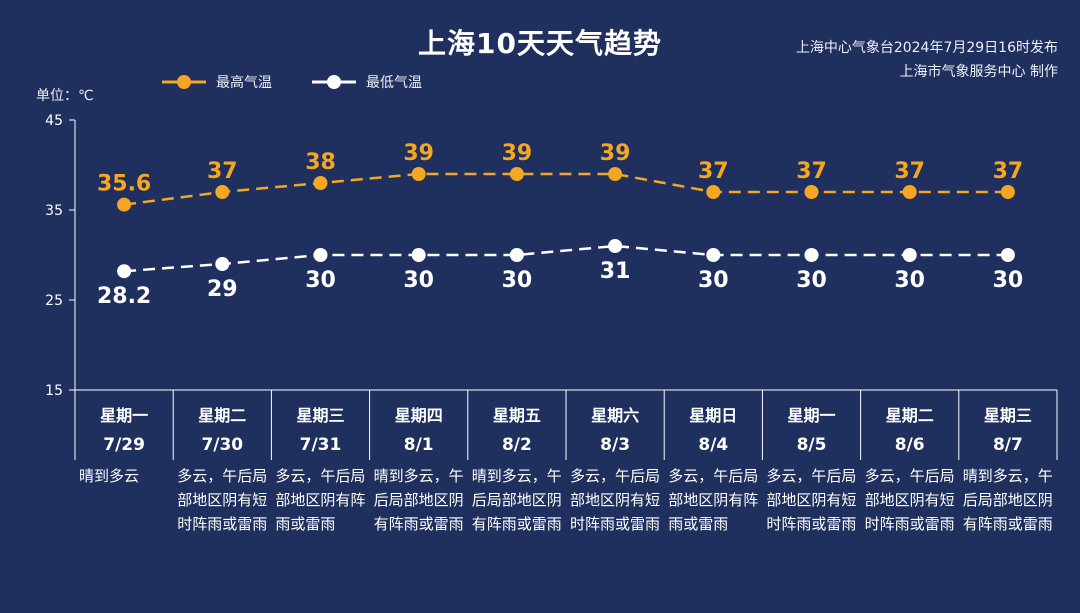 The image size is (1080, 613). What do you see at coordinates (54, 121) in the screenshot?
I see `y-tick-label: 45` at bounding box center [54, 121].